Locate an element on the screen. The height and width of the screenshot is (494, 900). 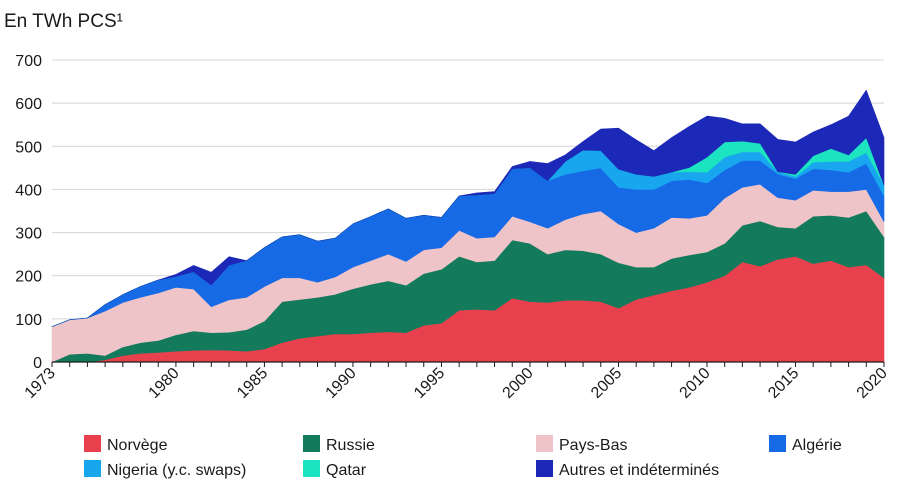
x-axis: 1973 1980 1985 1990 1995 2000 2005 2010 2015 2020 is located at coordinates (456, 381).